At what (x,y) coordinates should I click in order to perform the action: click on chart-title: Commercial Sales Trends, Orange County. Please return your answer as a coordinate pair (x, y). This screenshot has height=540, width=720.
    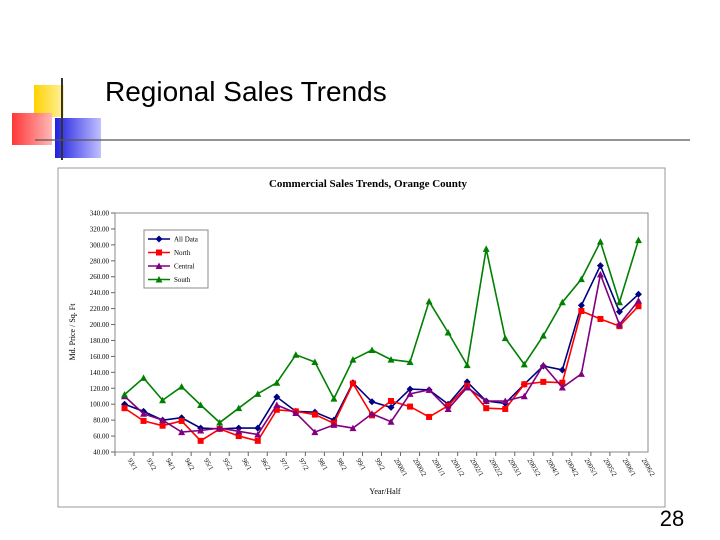
    Looking at the image, I should click on (368, 184).